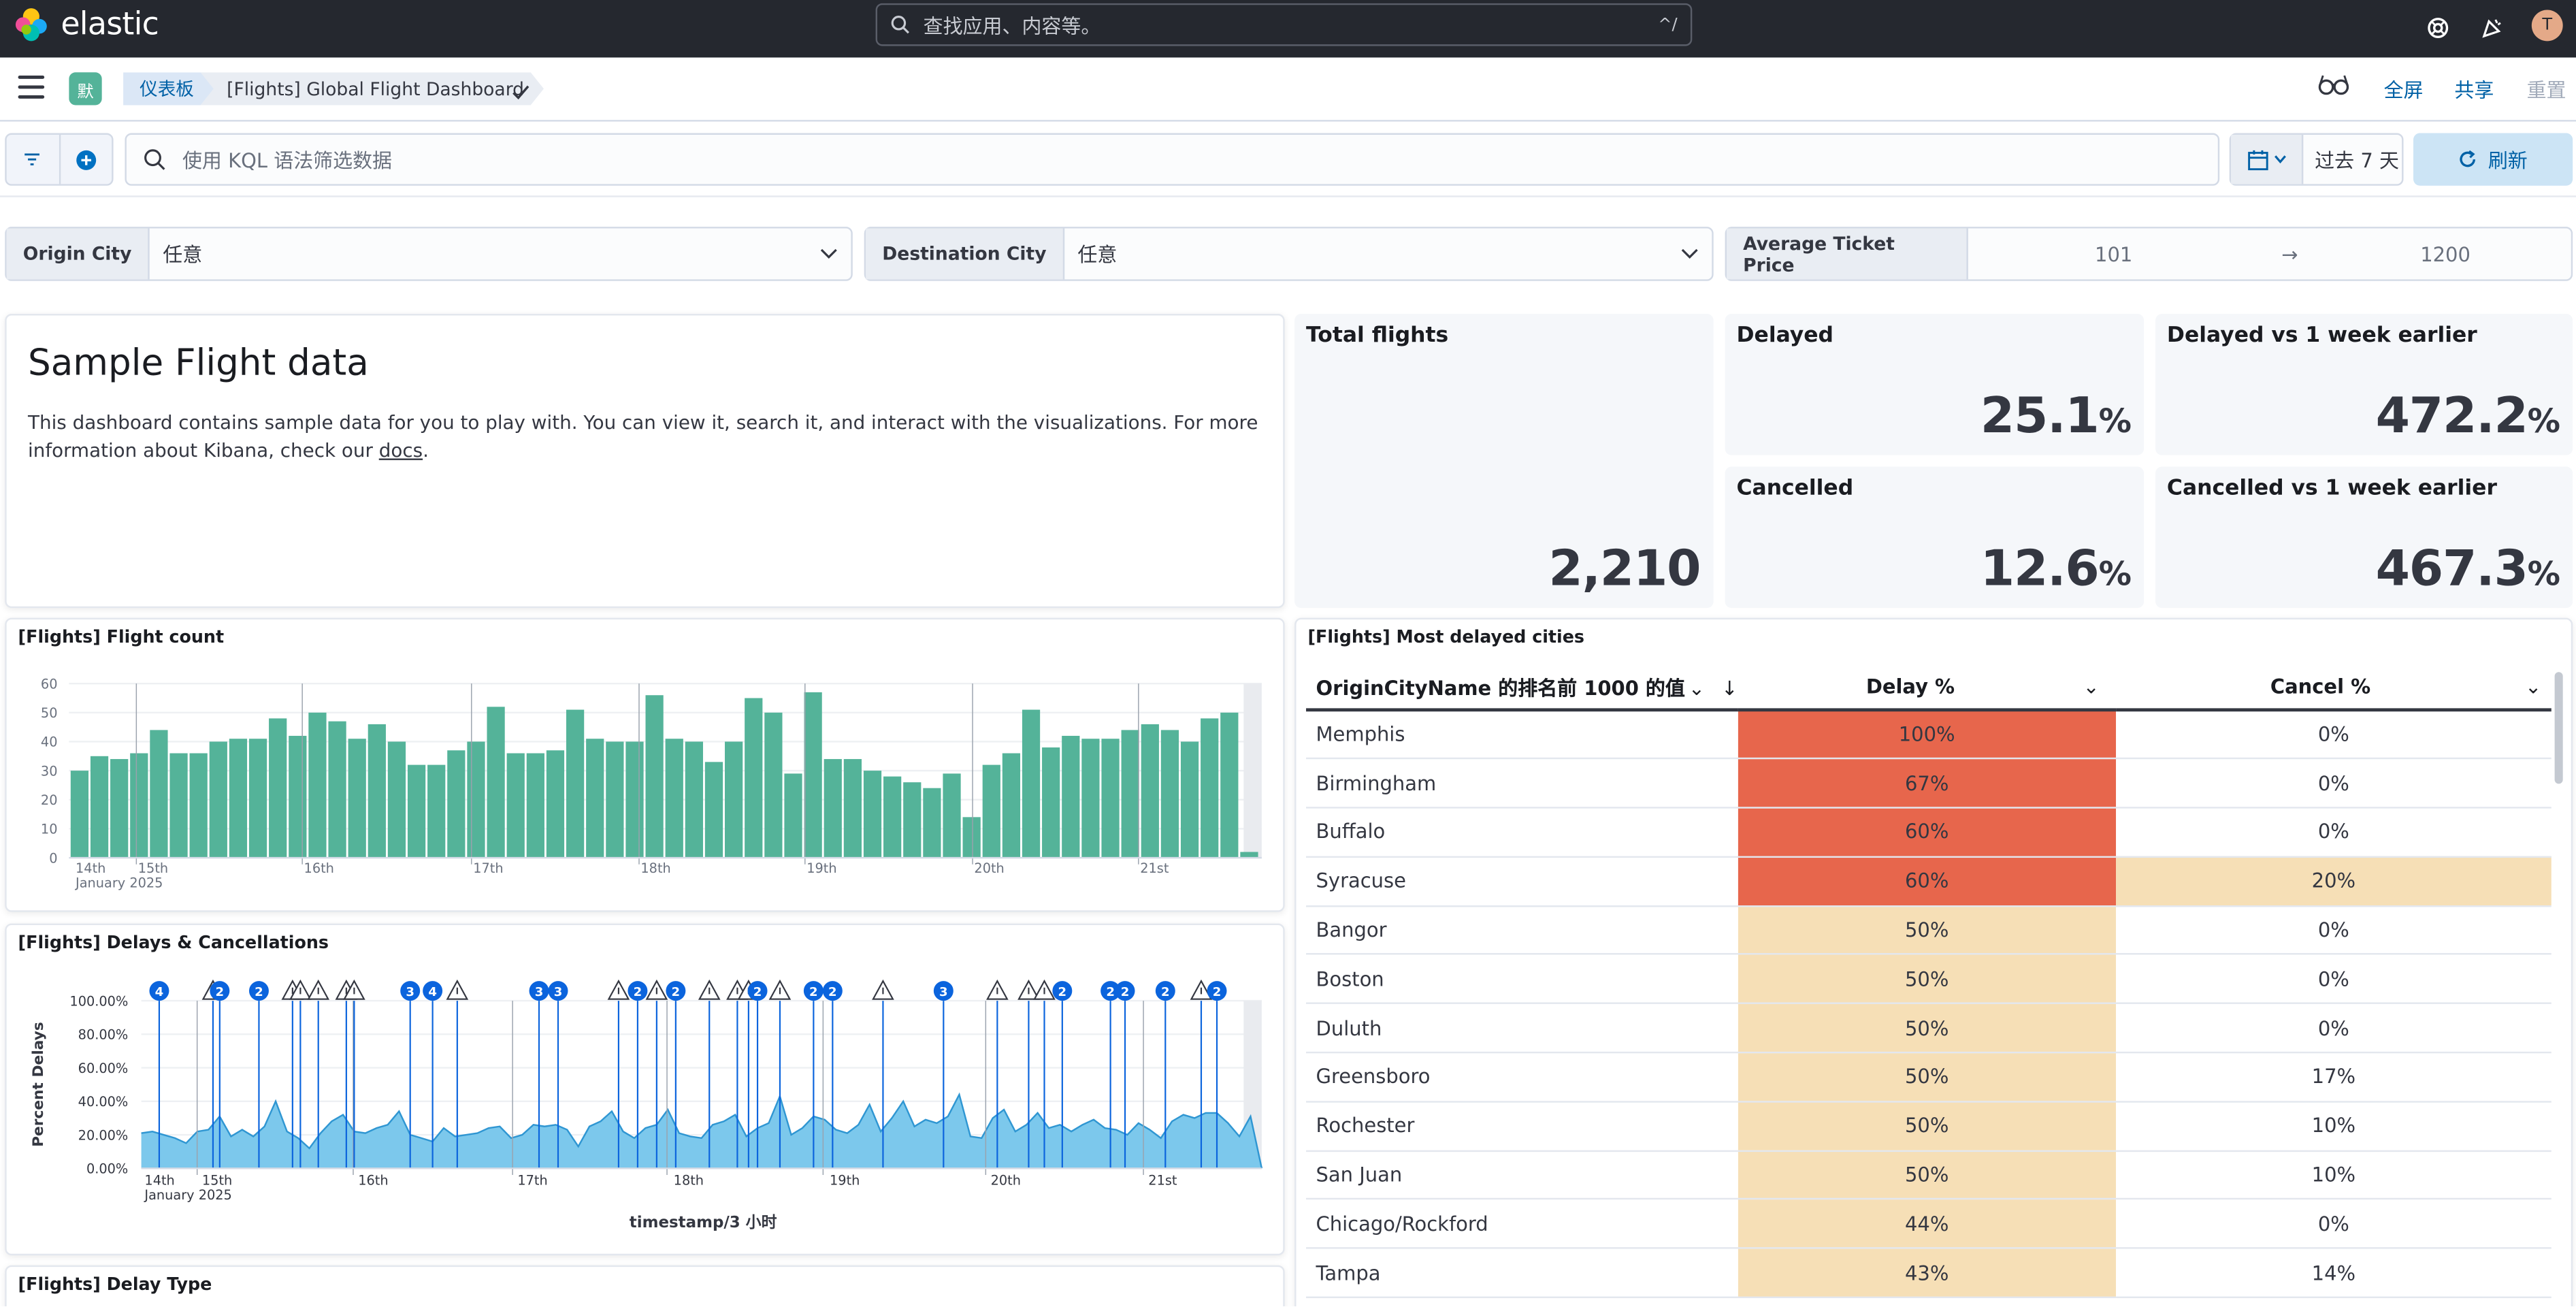 This screenshot has height=1307, width=2576. Describe the element at coordinates (2357, 160) in the screenshot. I see `date-range-text: 过去 7 天` at that location.